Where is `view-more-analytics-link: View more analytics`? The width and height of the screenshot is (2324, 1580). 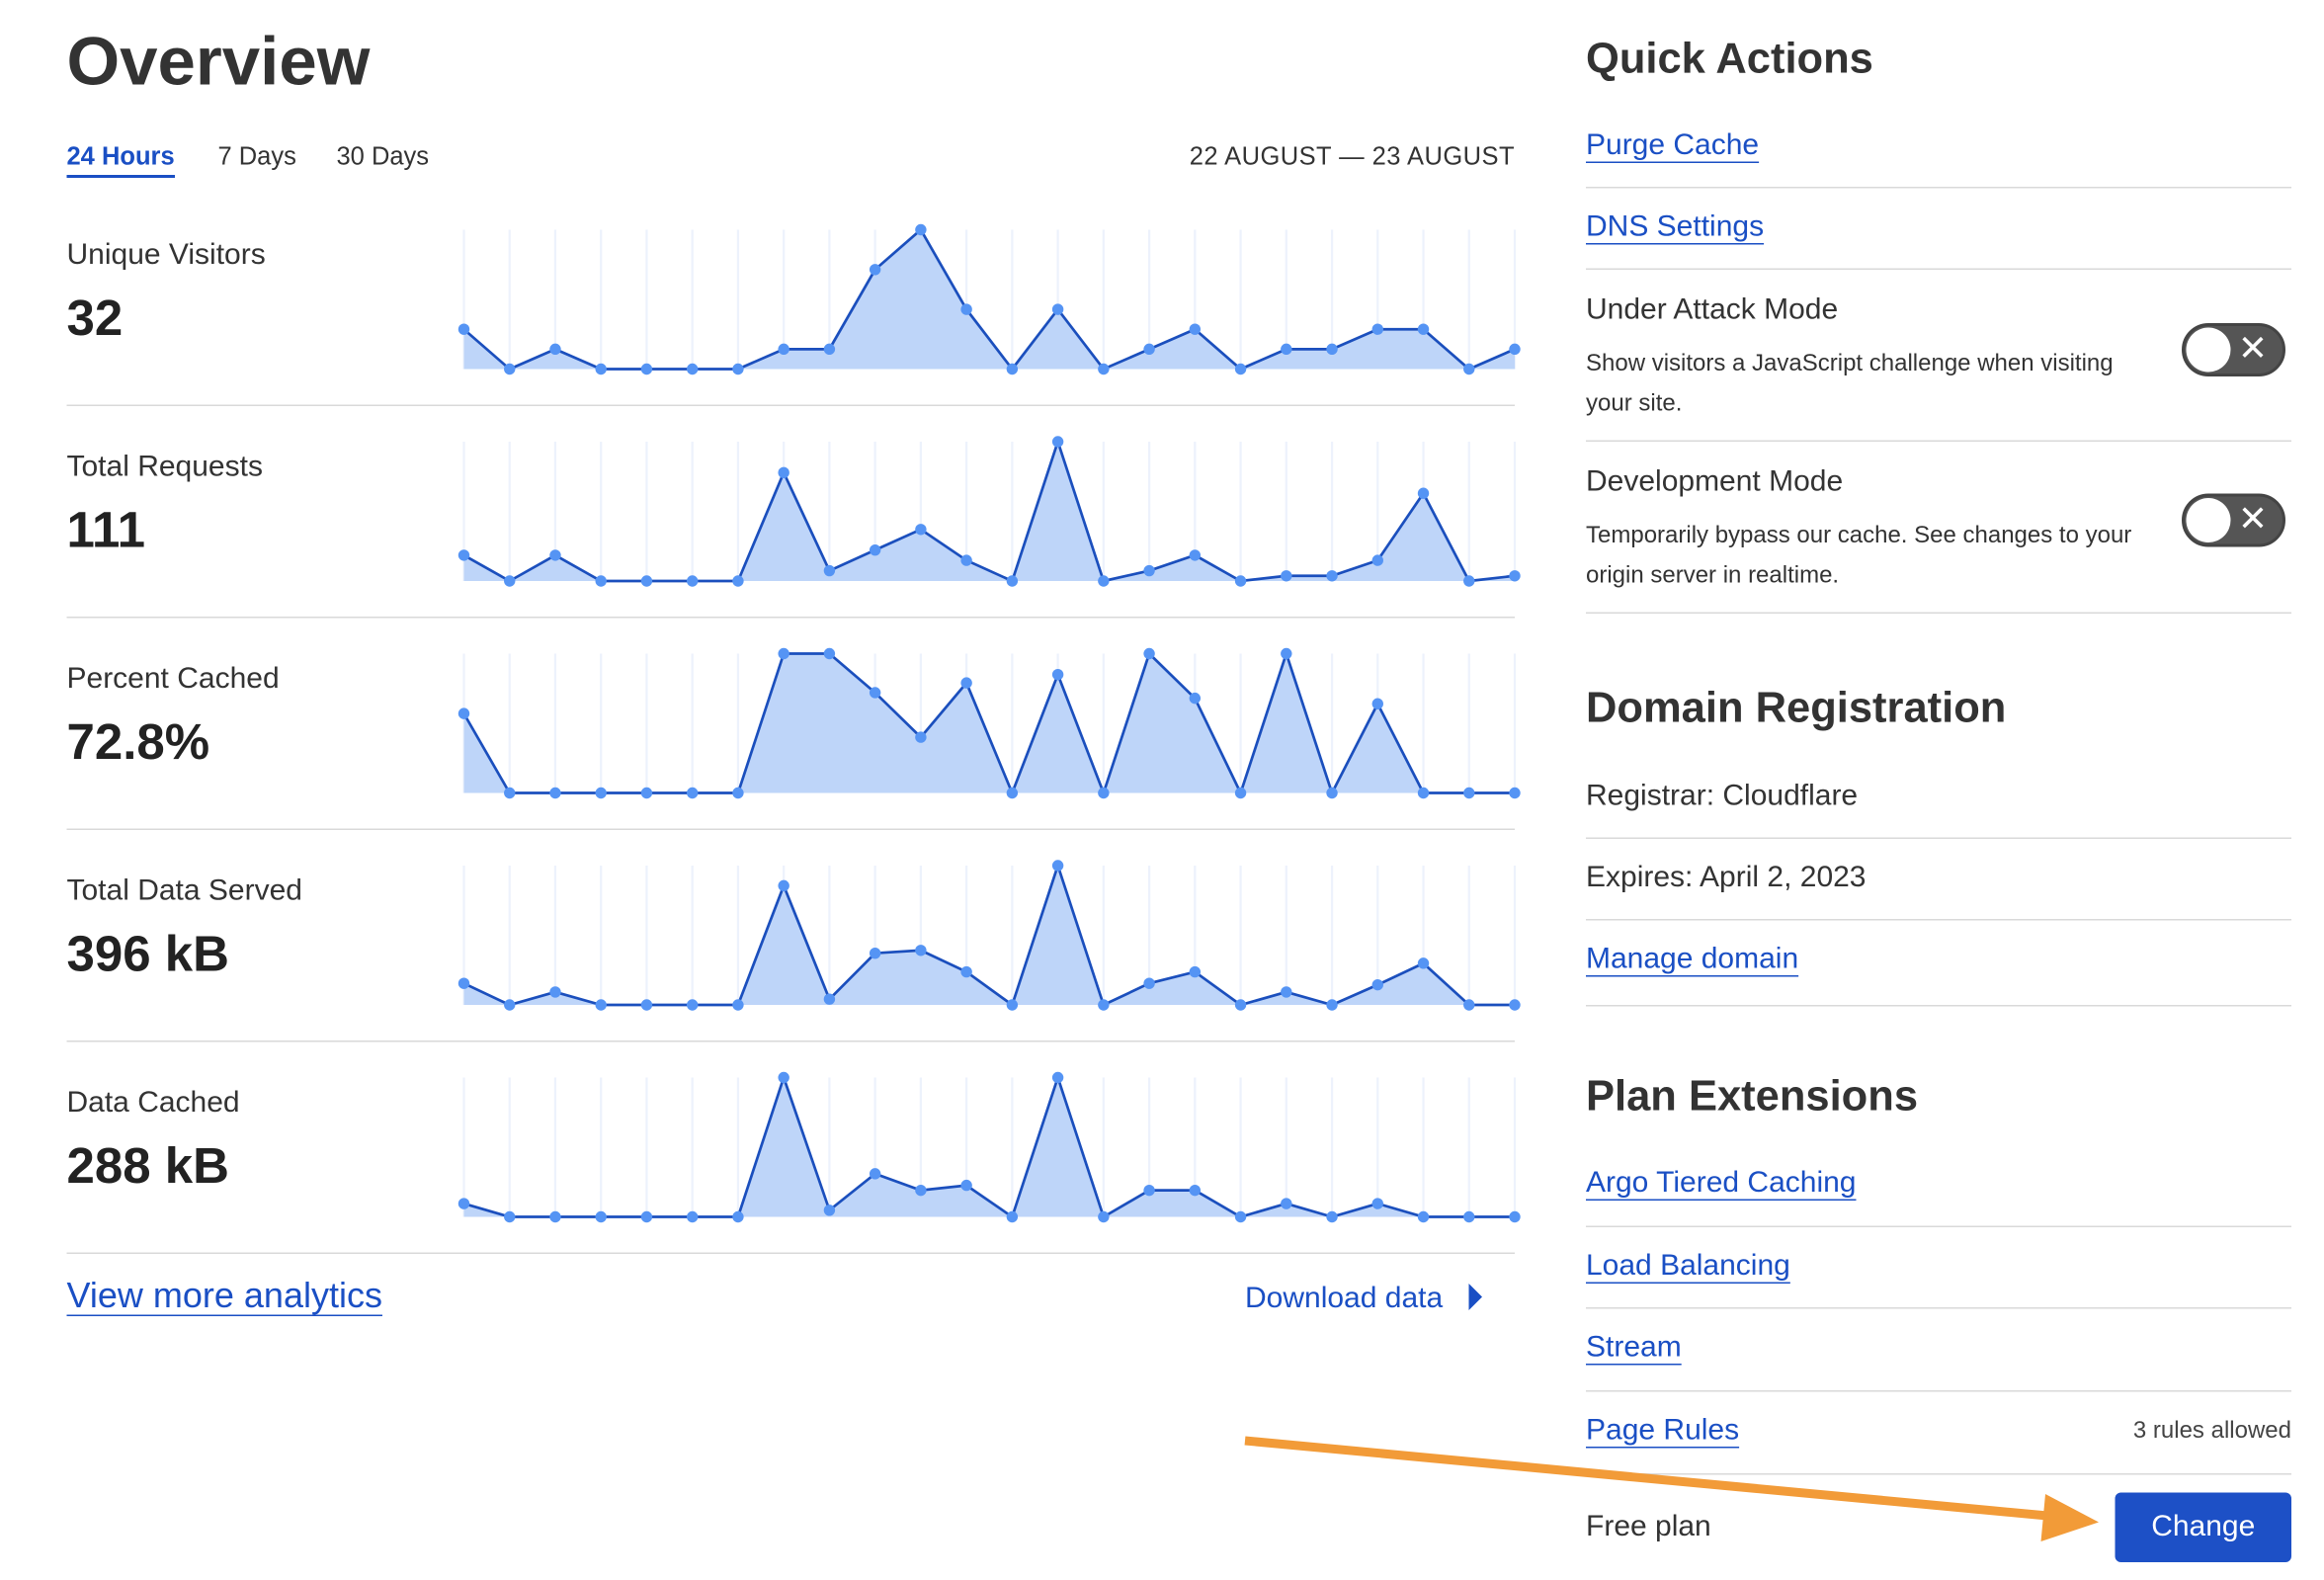 view-more-analytics-link: View more analytics is located at coordinates (224, 1296).